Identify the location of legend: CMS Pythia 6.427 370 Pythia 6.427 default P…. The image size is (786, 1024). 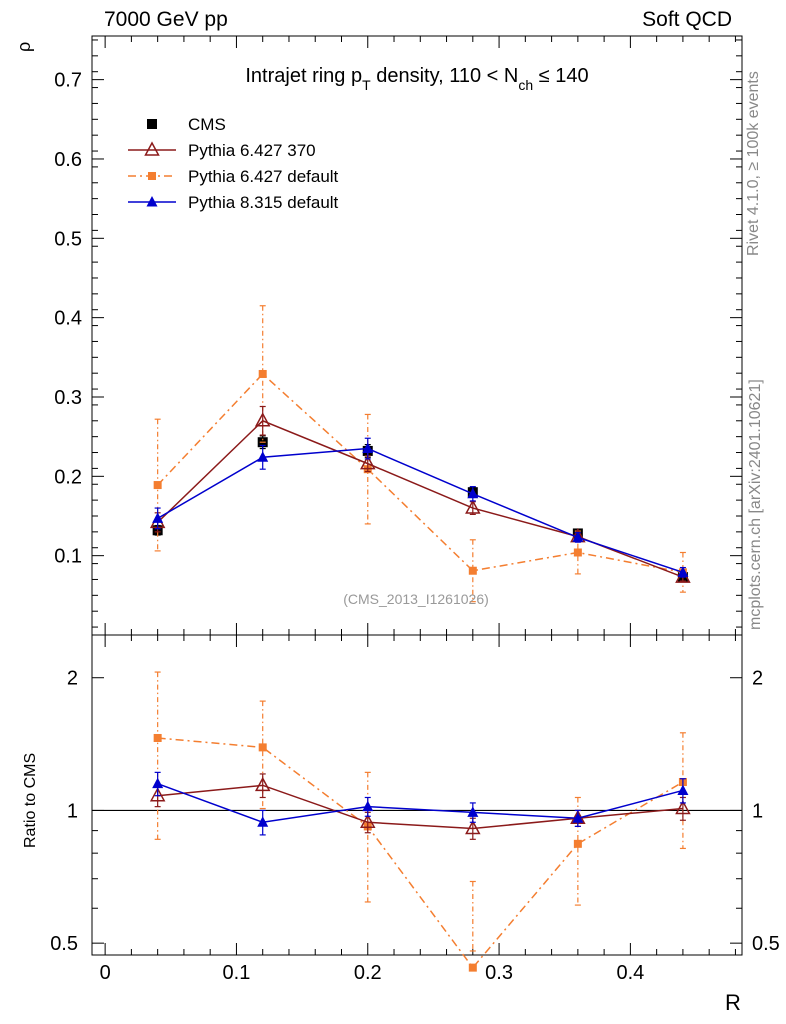
(233, 163).